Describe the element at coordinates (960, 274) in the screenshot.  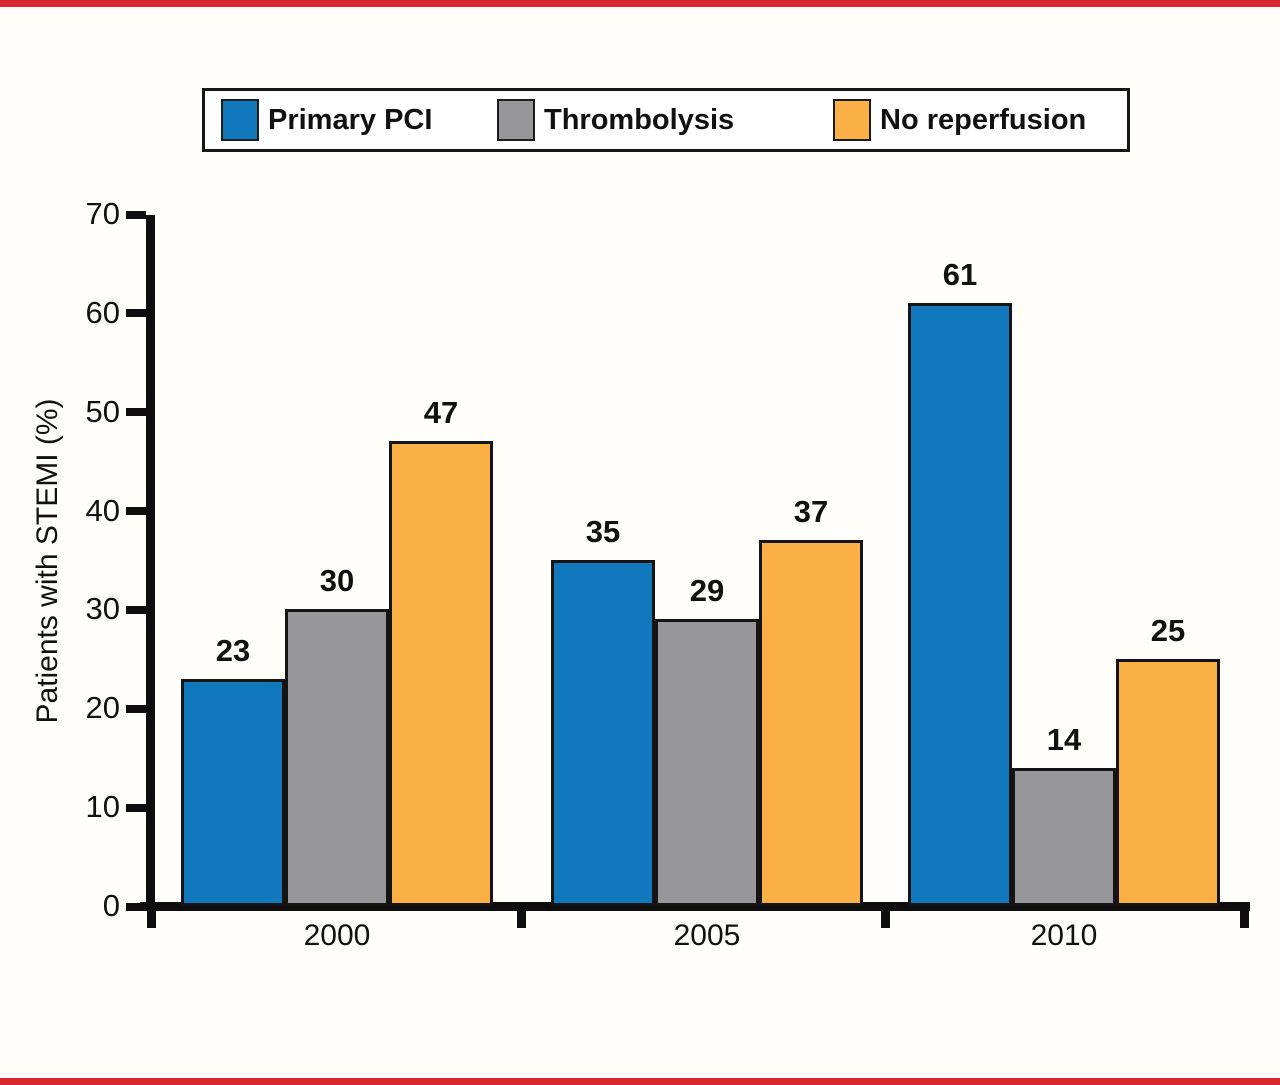
I see `bar-value-primary-pci-2010: 61` at that location.